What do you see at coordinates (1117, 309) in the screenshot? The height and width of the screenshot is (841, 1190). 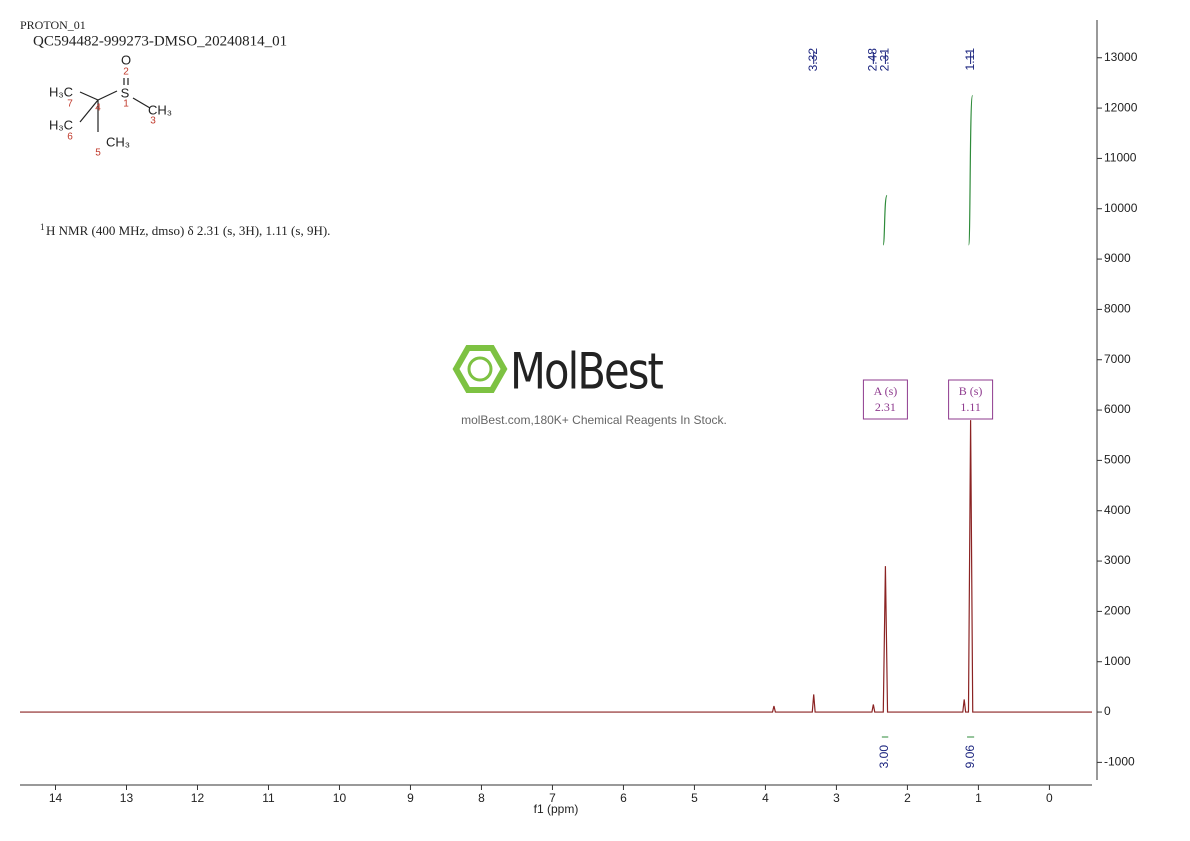 I see `y-tick-label: 8000` at bounding box center [1117, 309].